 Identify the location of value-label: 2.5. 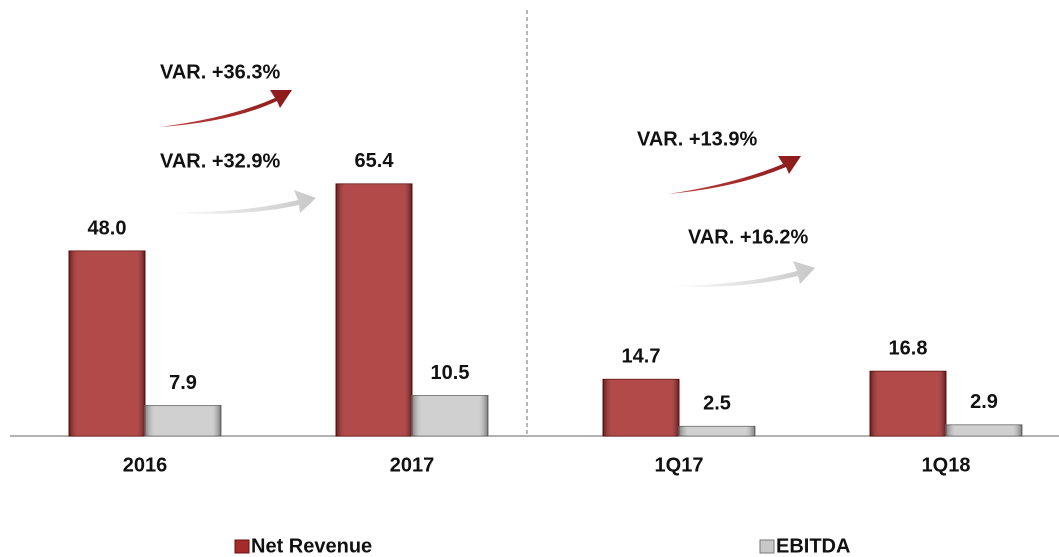
(717, 404).